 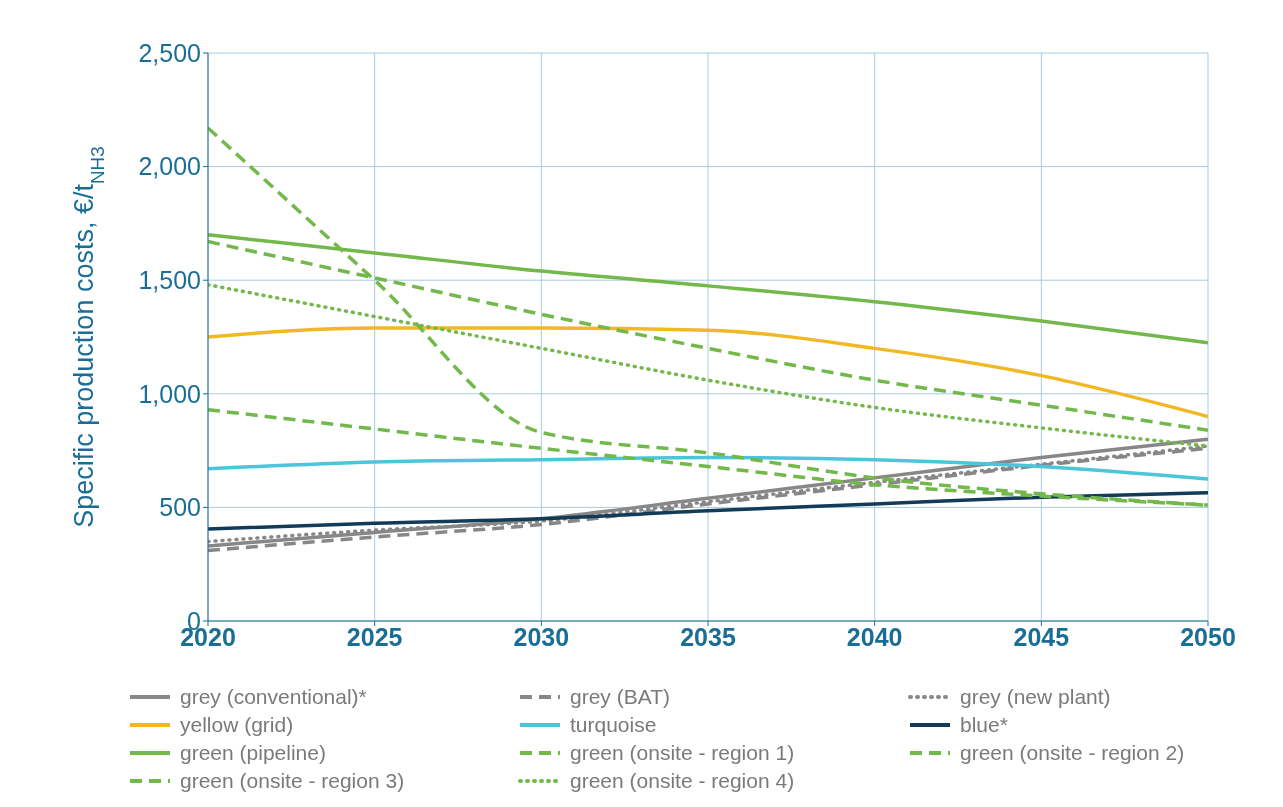 I want to click on legend-label: green (pipeline), so click(x=253, y=753).